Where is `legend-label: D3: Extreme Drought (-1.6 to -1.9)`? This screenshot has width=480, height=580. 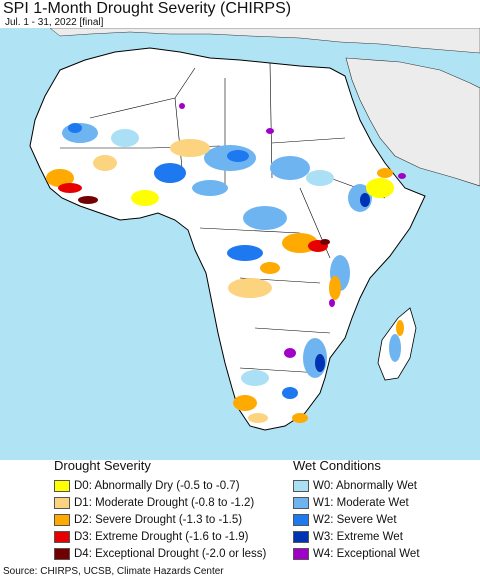 legend-label: D3: Extreme Drought (-1.6 to -1.9) is located at coordinates (161, 537).